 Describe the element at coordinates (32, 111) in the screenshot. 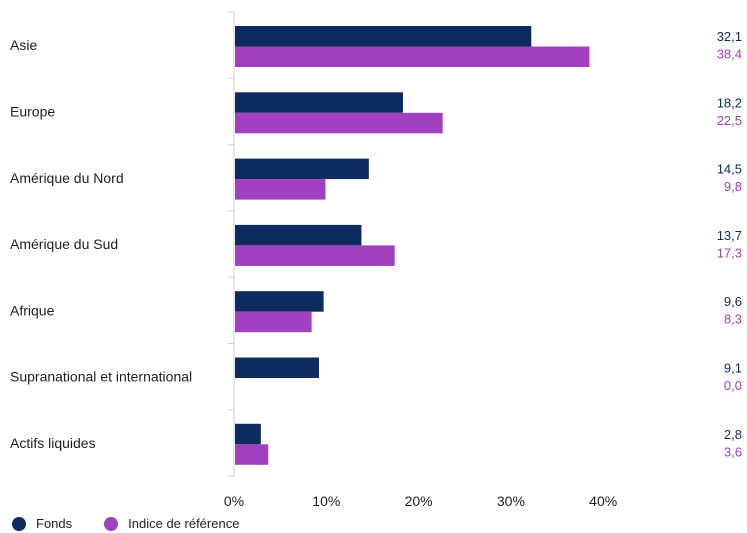

I see `category-label: Europe` at that location.